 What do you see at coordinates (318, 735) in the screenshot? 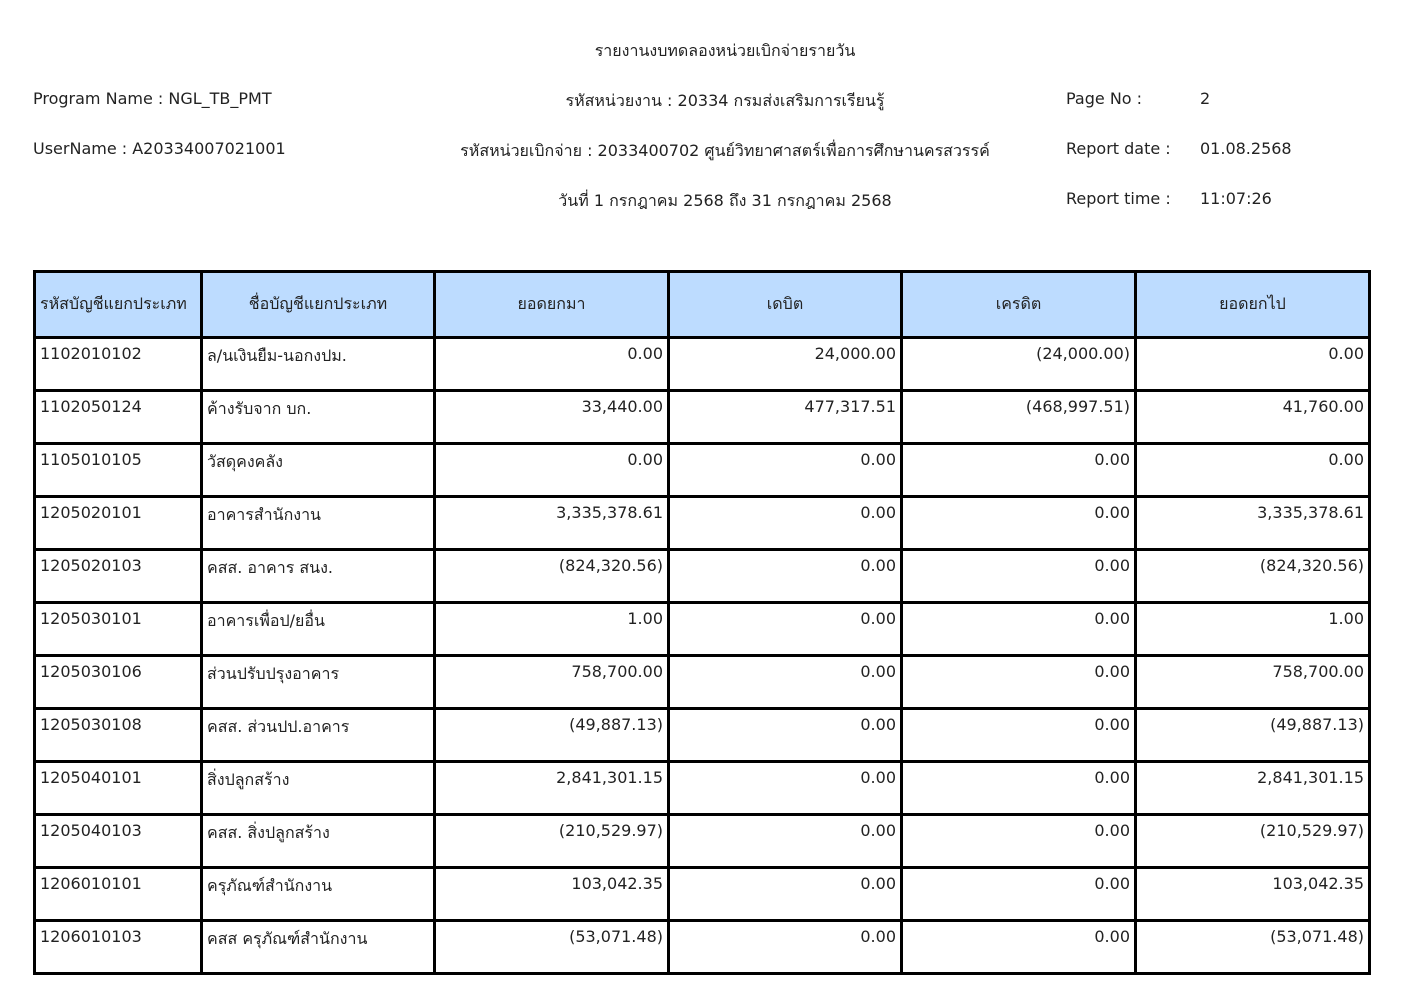
I see `cell-account-name: คสส. ส่วนปป.อาคาร` at bounding box center [318, 735].